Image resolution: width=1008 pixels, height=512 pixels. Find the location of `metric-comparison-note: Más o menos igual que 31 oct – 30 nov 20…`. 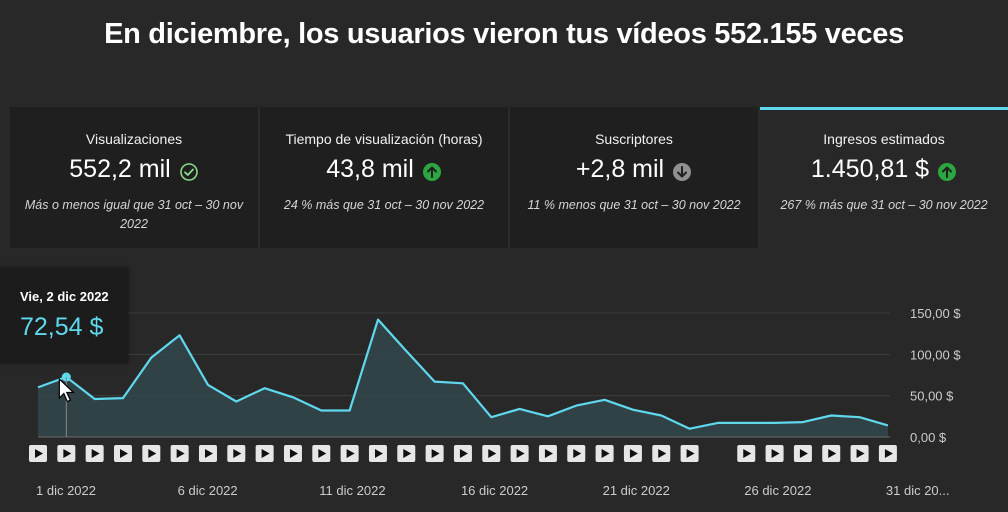

metric-comparison-note: Más o menos igual que 31 oct – 30 nov 20… is located at coordinates (134, 214).